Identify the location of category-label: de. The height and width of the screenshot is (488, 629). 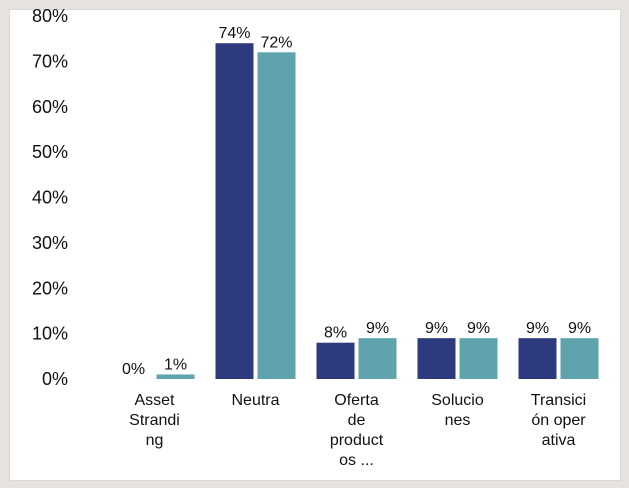
(357, 420).